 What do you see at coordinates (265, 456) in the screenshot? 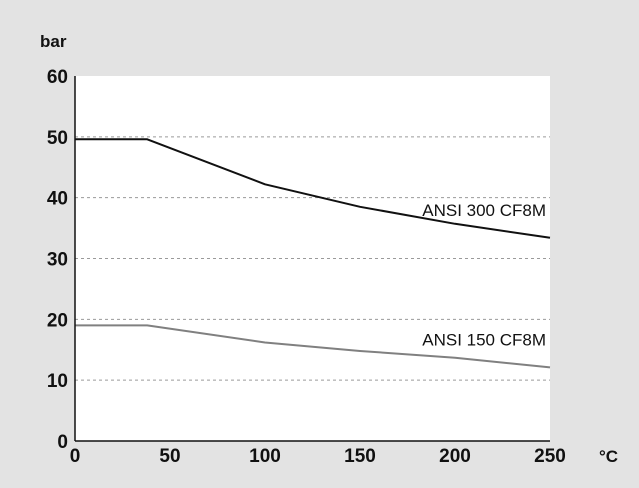
I see `x-tick-label-100: 100` at bounding box center [265, 456].